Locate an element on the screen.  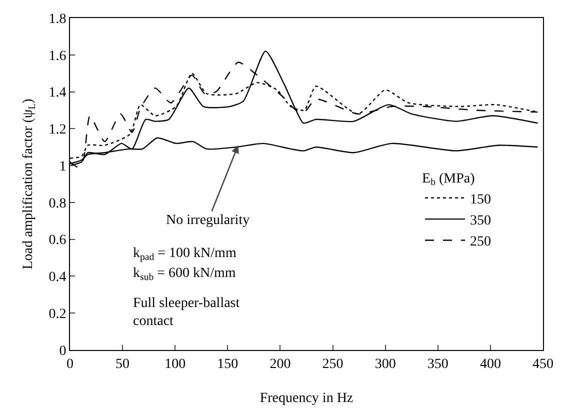
x-tick-label: 250 is located at coordinates (333, 364).